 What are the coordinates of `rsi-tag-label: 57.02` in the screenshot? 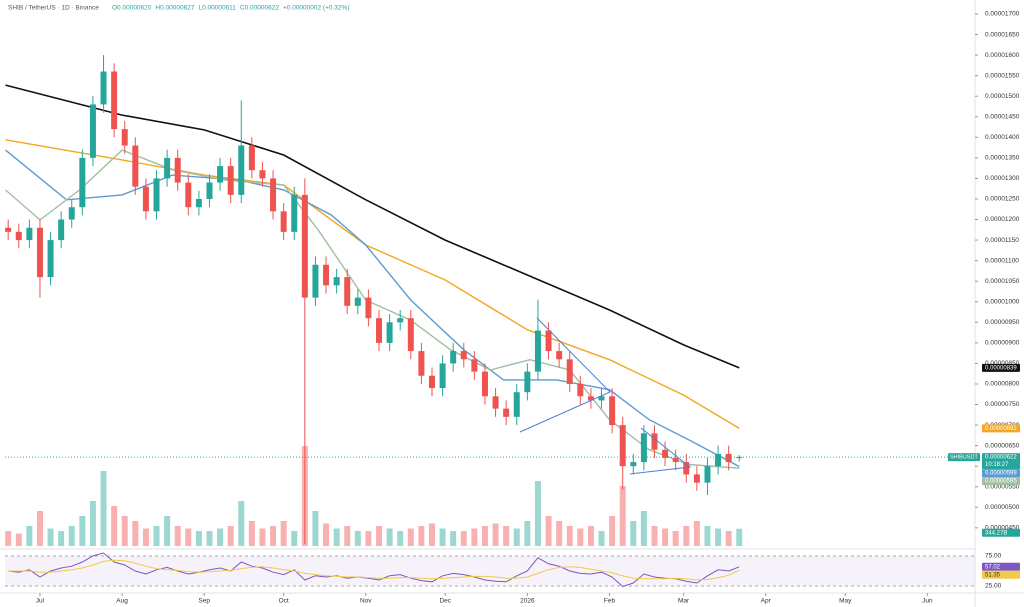 It's located at (993, 567).